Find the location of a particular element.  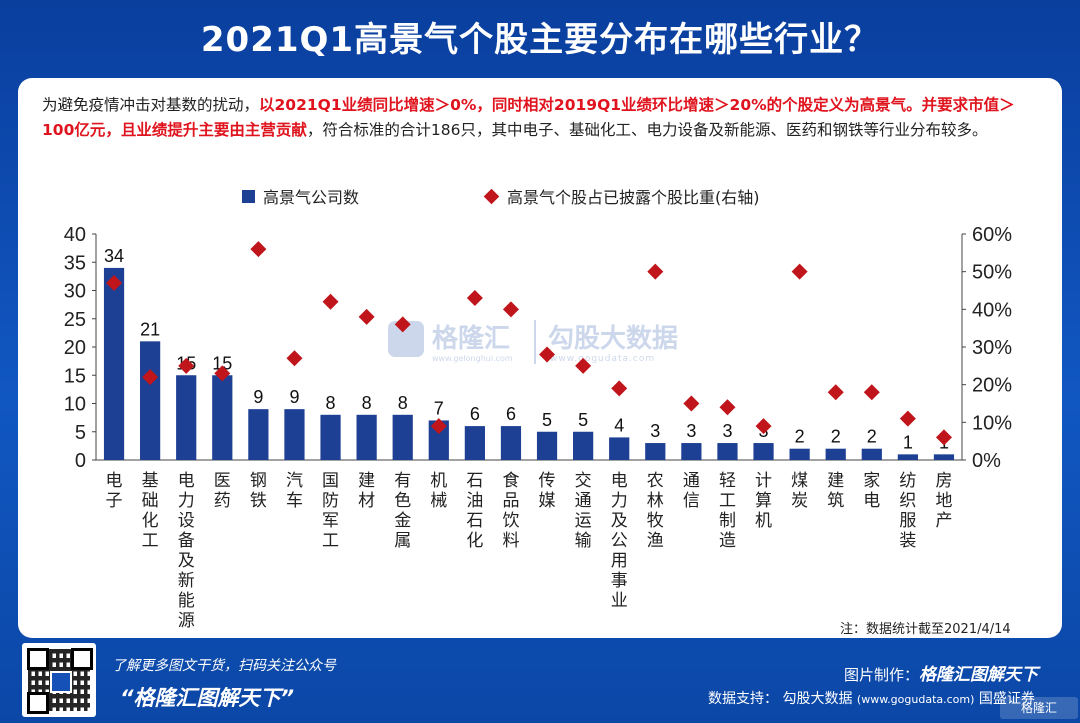

category-label-char: 设 is located at coordinates (186, 521).